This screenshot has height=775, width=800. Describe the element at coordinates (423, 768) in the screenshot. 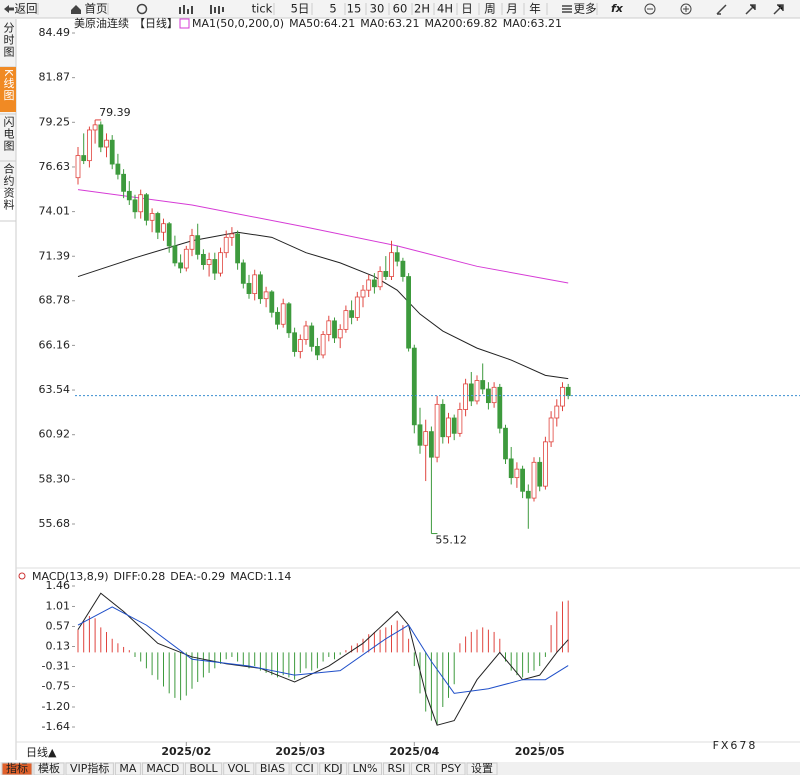

I see `indicator-tab: CR` at that location.